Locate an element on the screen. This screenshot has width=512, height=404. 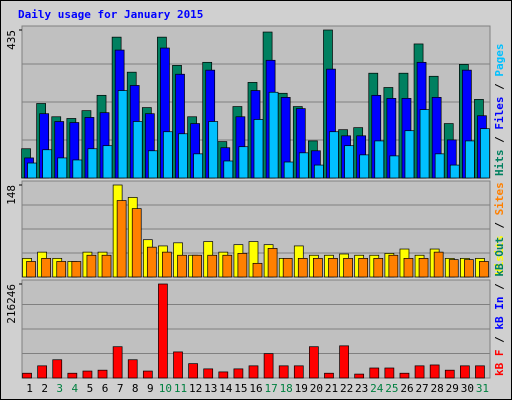
x-tick-label: 4 is located at coordinates (75, 388).